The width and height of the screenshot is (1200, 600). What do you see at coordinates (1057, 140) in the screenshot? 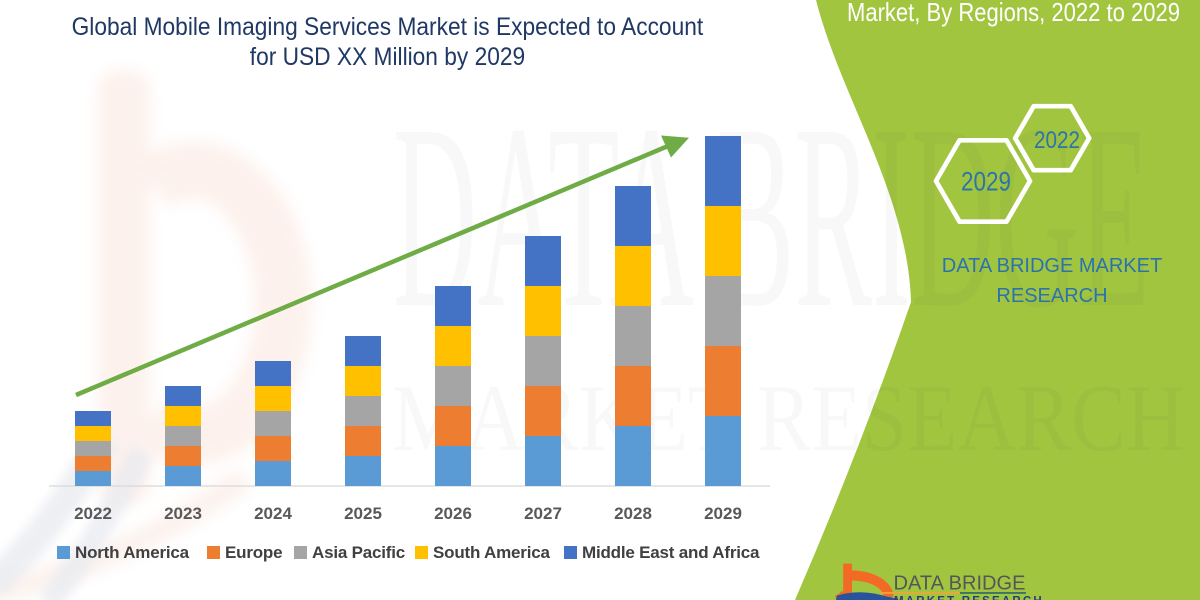
I see `svg-text: 2022` at bounding box center [1057, 140].